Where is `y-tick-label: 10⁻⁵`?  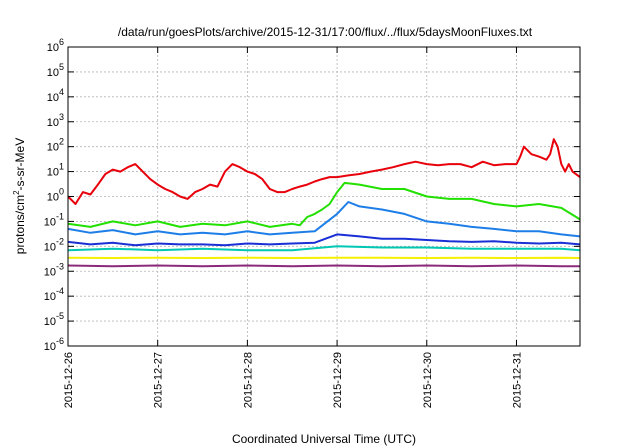
y-tick-label: 10⁻⁵ is located at coordinates (54, 319).